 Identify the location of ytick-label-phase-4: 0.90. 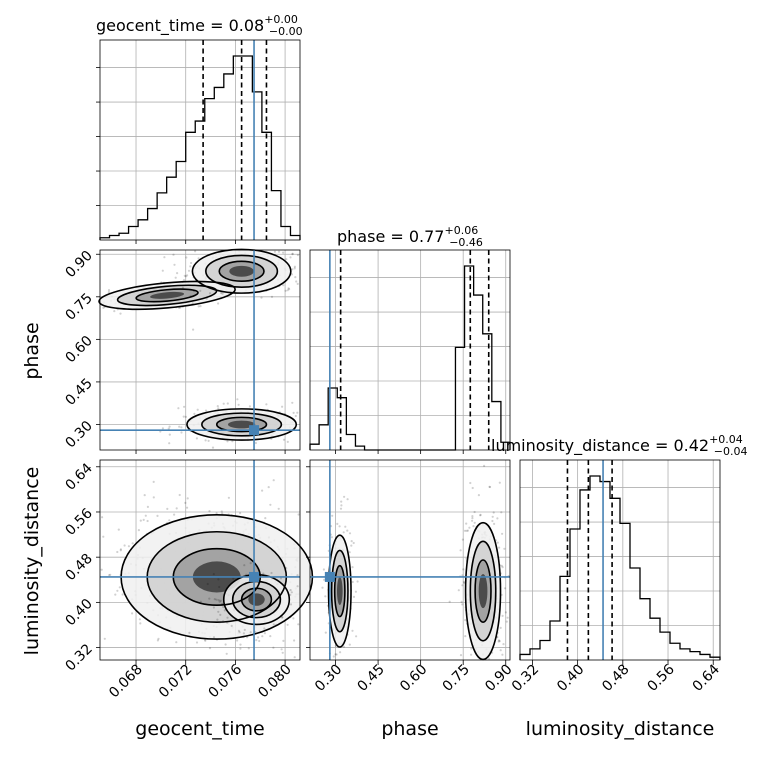
(78, 264).